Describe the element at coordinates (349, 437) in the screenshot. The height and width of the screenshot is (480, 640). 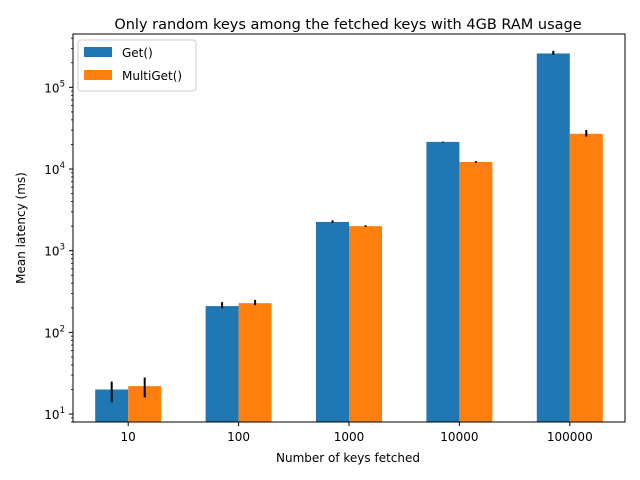
I see `x-tick-label: 1000` at that location.